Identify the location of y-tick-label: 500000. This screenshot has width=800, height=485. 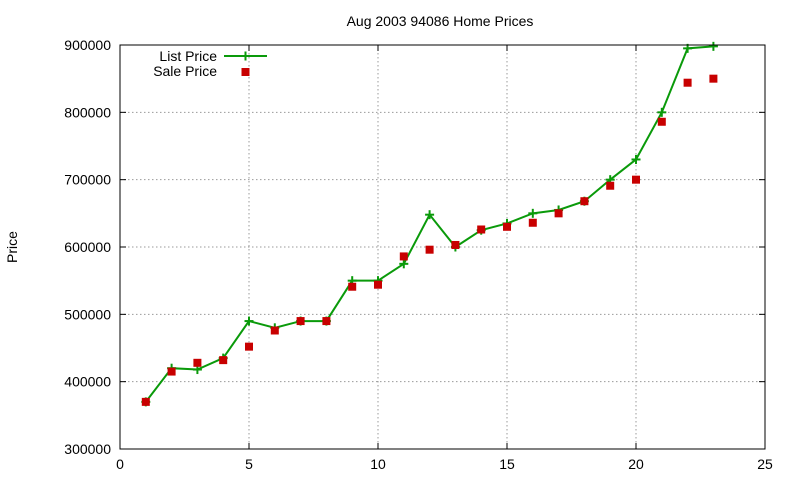
(87, 314).